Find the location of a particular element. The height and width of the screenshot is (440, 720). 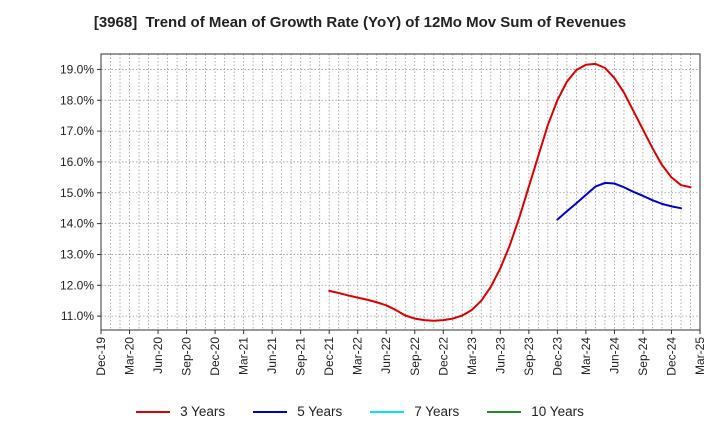

y-tick-label: 19.0% is located at coordinates (77, 69).